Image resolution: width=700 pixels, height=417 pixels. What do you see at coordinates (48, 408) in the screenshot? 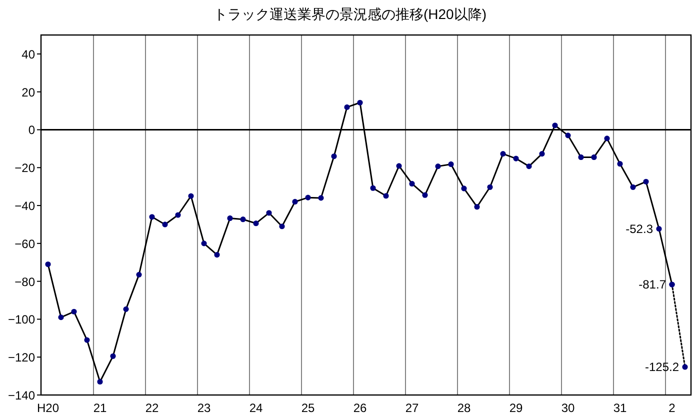
I see `x-tick-label: H20` at bounding box center [48, 408].